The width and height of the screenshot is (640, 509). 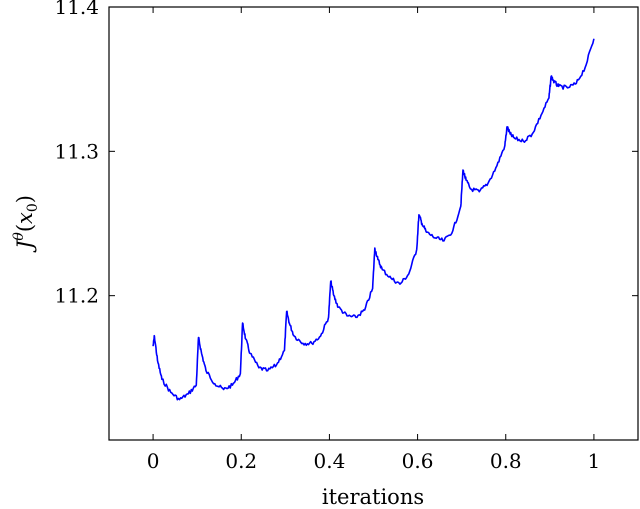 I want to click on y-tick-label: 11.4, so click(x=76, y=9).